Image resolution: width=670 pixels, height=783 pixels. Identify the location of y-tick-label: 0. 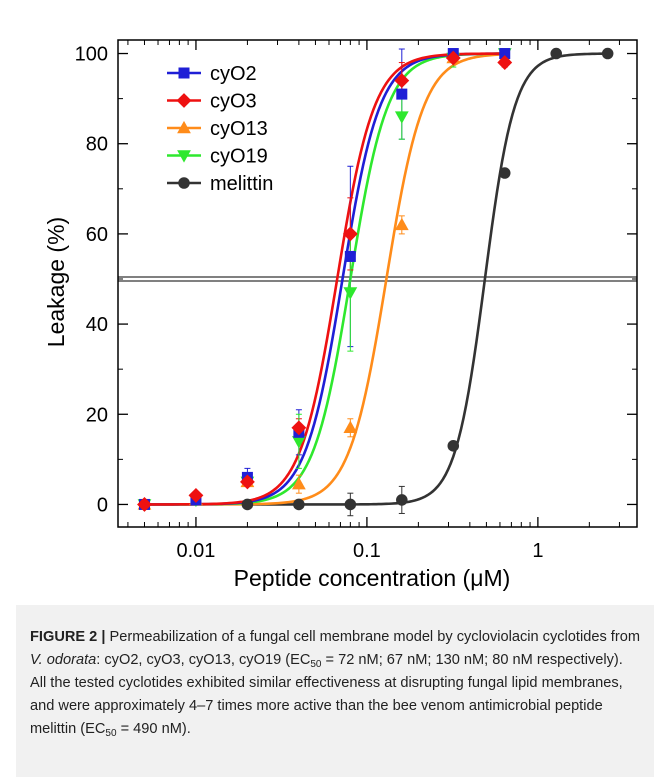
(102, 505).